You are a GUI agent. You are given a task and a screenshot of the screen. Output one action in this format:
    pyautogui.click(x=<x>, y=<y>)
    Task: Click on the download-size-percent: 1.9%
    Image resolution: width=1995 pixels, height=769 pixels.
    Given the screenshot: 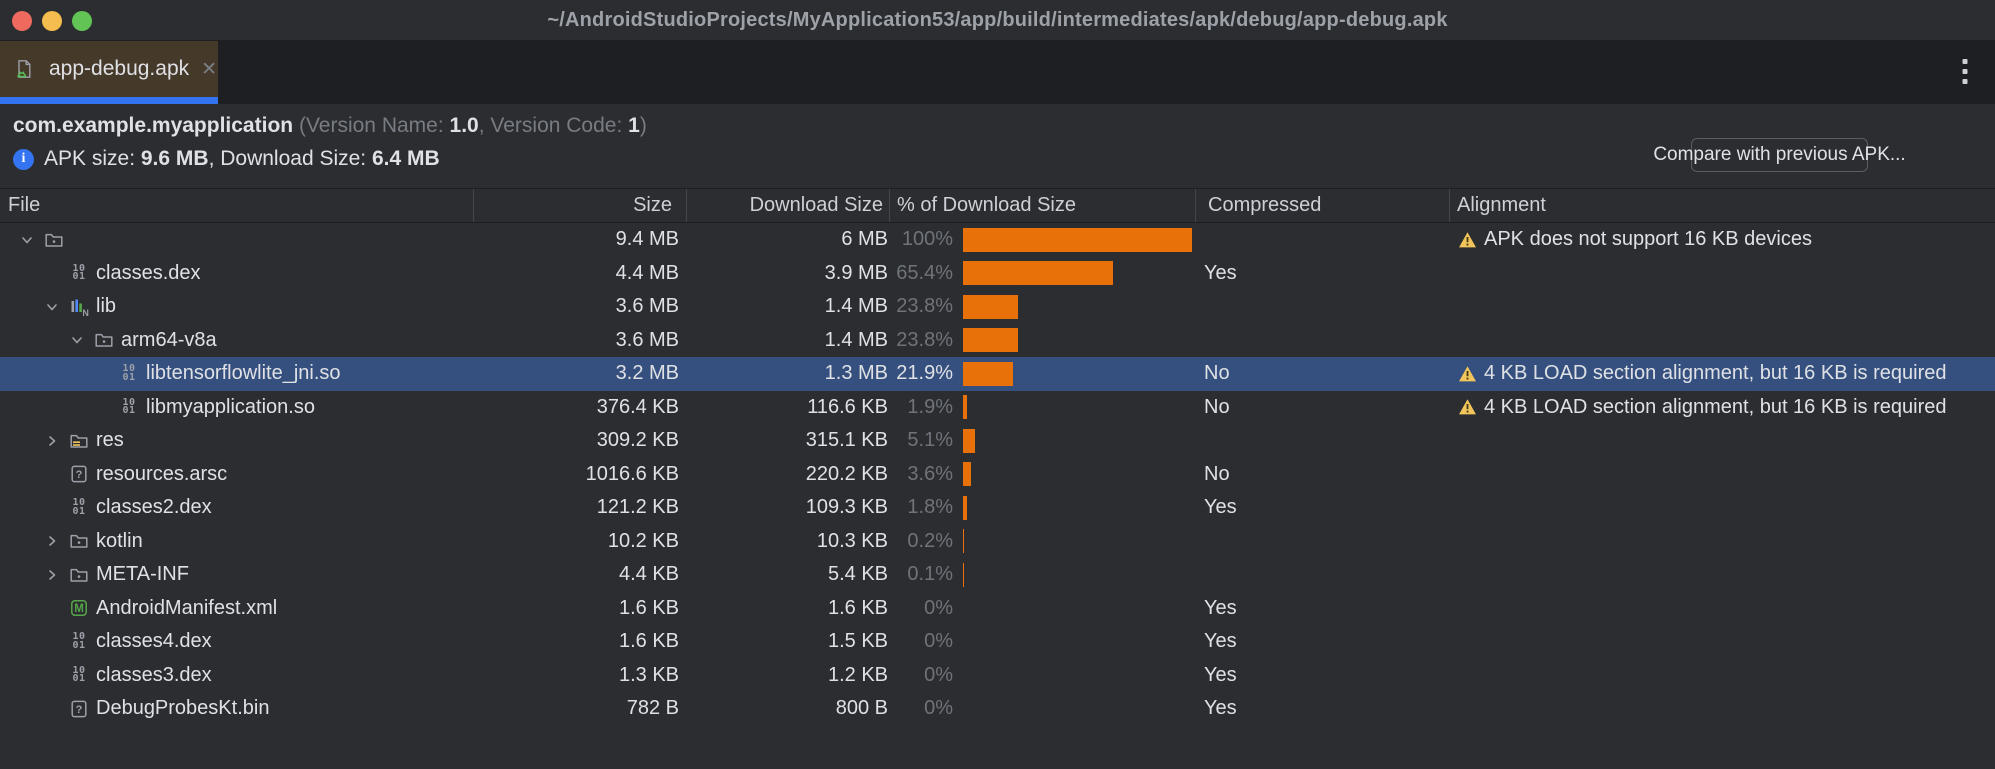 What is the action you would take?
    pyautogui.click(x=930, y=406)
    